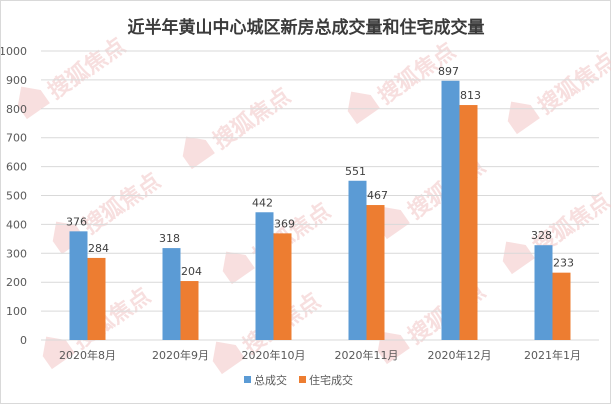  I want to click on y-tick-label: 0, so click(23, 340).